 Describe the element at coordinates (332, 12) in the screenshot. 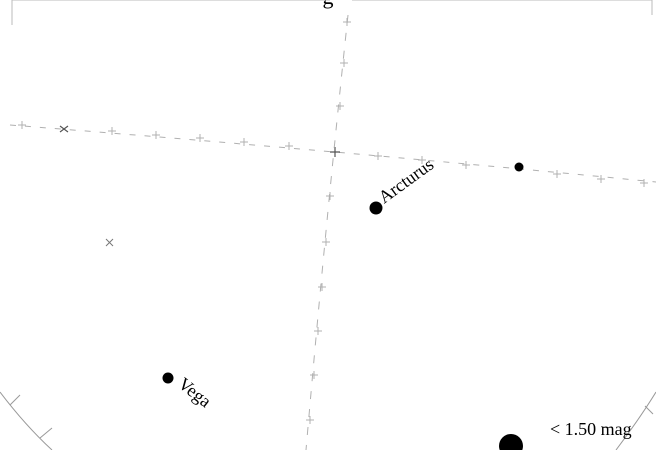

I see `map-border` at that location.